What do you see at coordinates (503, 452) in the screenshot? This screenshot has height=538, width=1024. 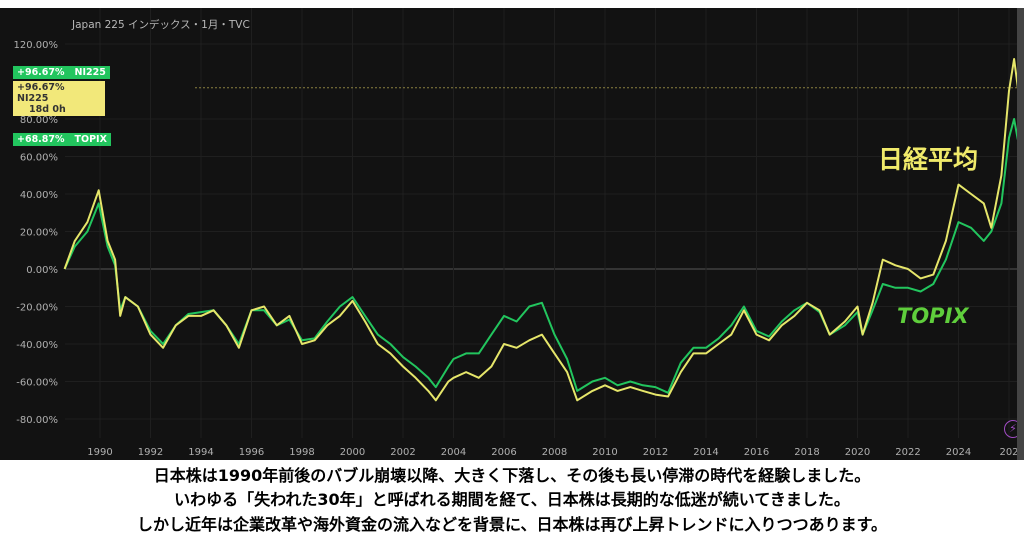 I see `x-tick-label: 2006` at bounding box center [503, 452].